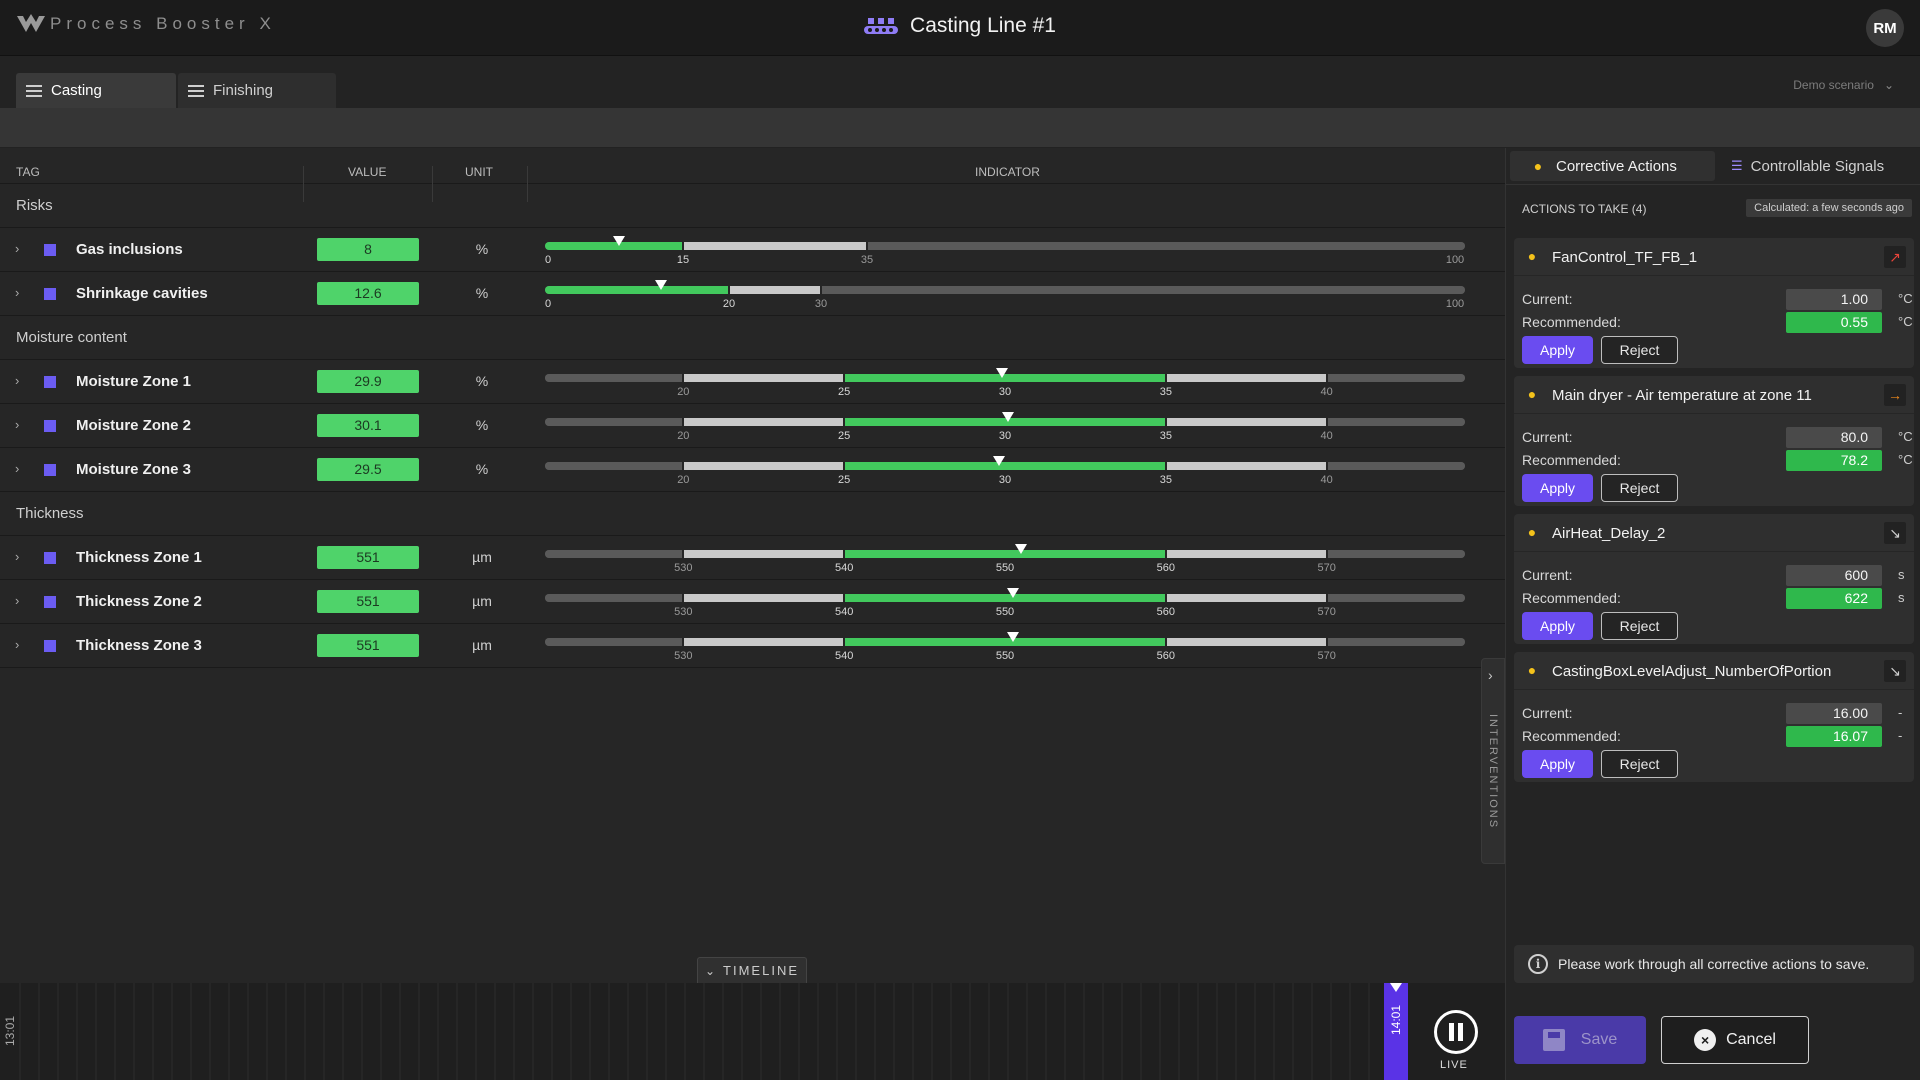  Describe the element at coordinates (368, 381) in the screenshot. I see `tag-value: 29.9` at that location.